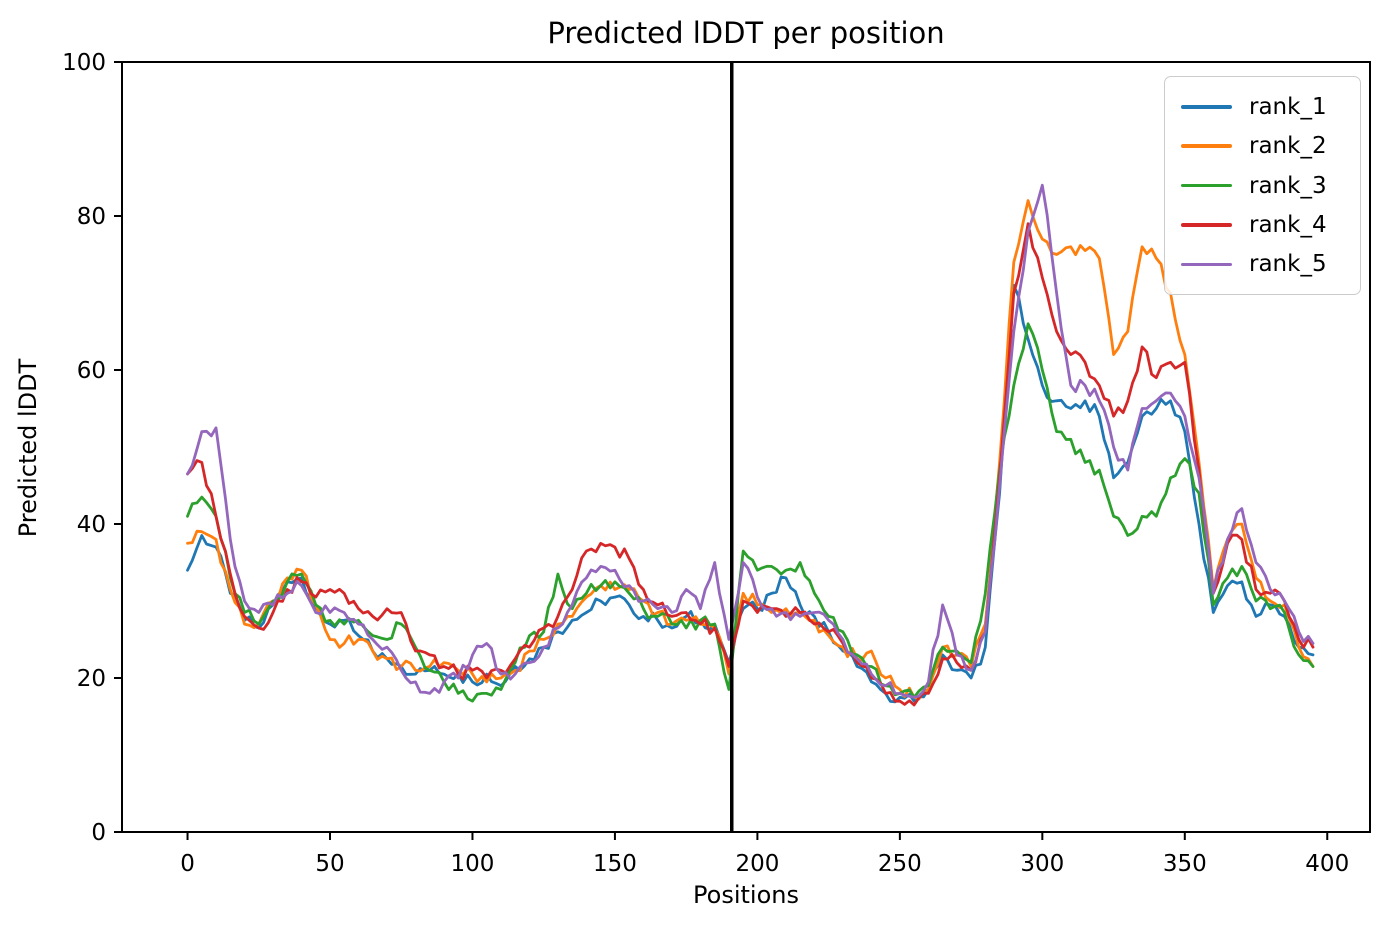 The width and height of the screenshot is (1391, 939). What do you see at coordinates (28, 448) in the screenshot?
I see `y-axis-label: Predicted lDDT` at bounding box center [28, 448].